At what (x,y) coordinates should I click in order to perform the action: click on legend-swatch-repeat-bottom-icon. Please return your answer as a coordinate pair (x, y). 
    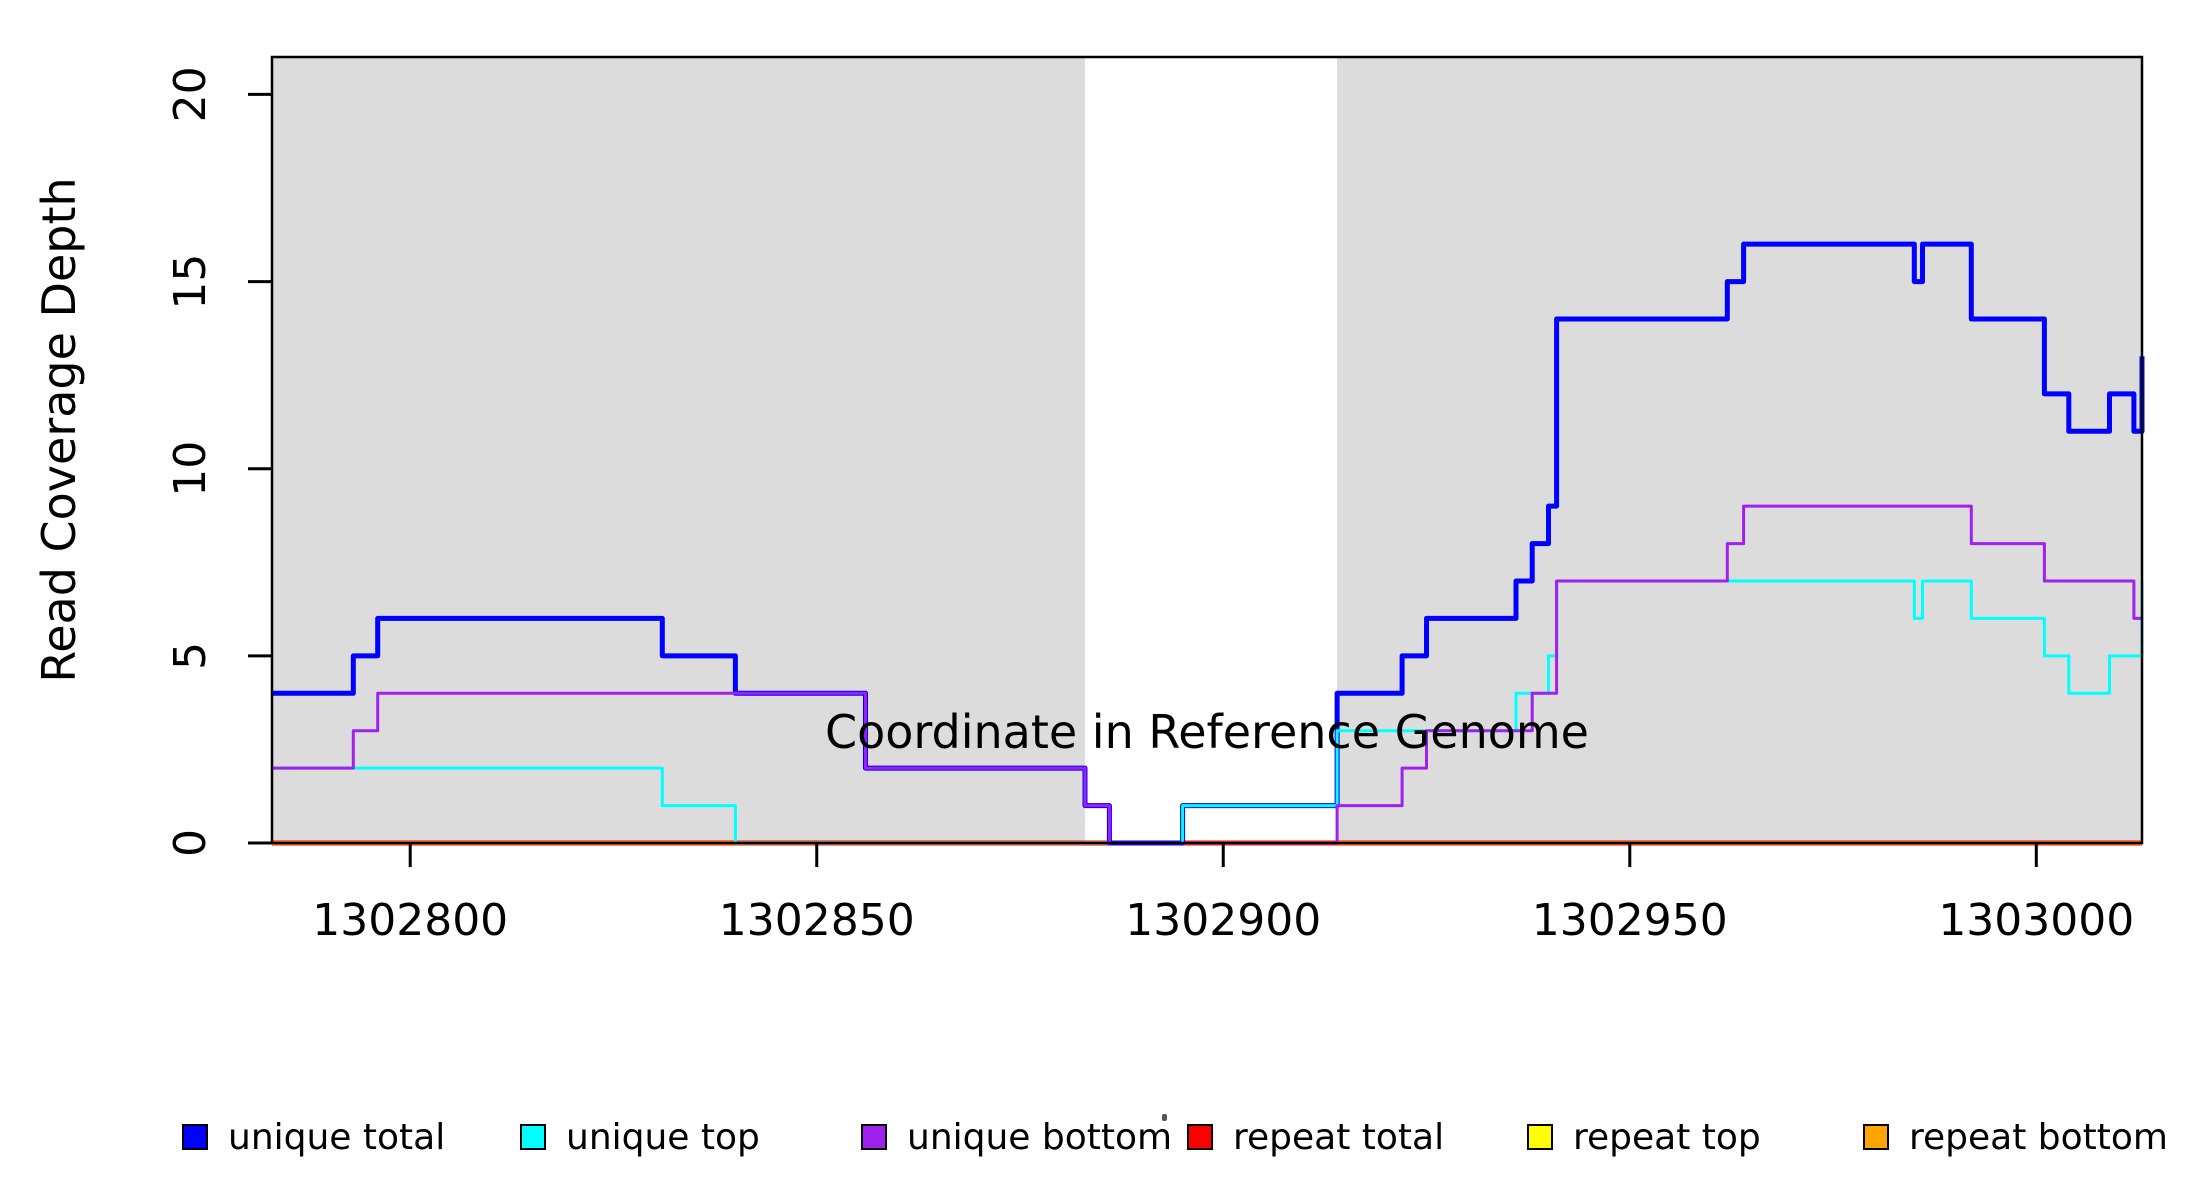
    Looking at the image, I should click on (1876, 1137).